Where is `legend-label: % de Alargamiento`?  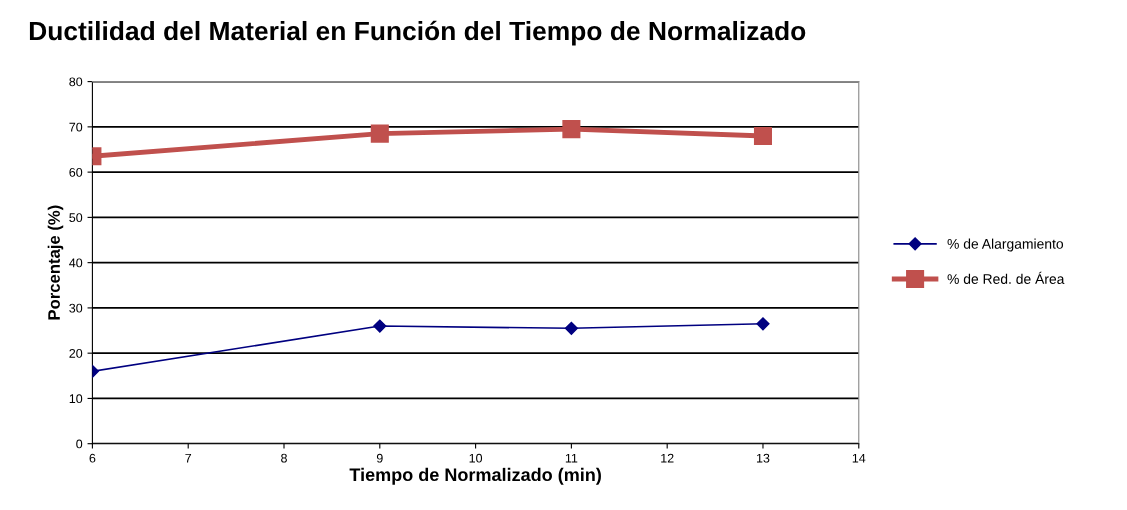
legend-label: % de Alargamiento is located at coordinates (1005, 245).